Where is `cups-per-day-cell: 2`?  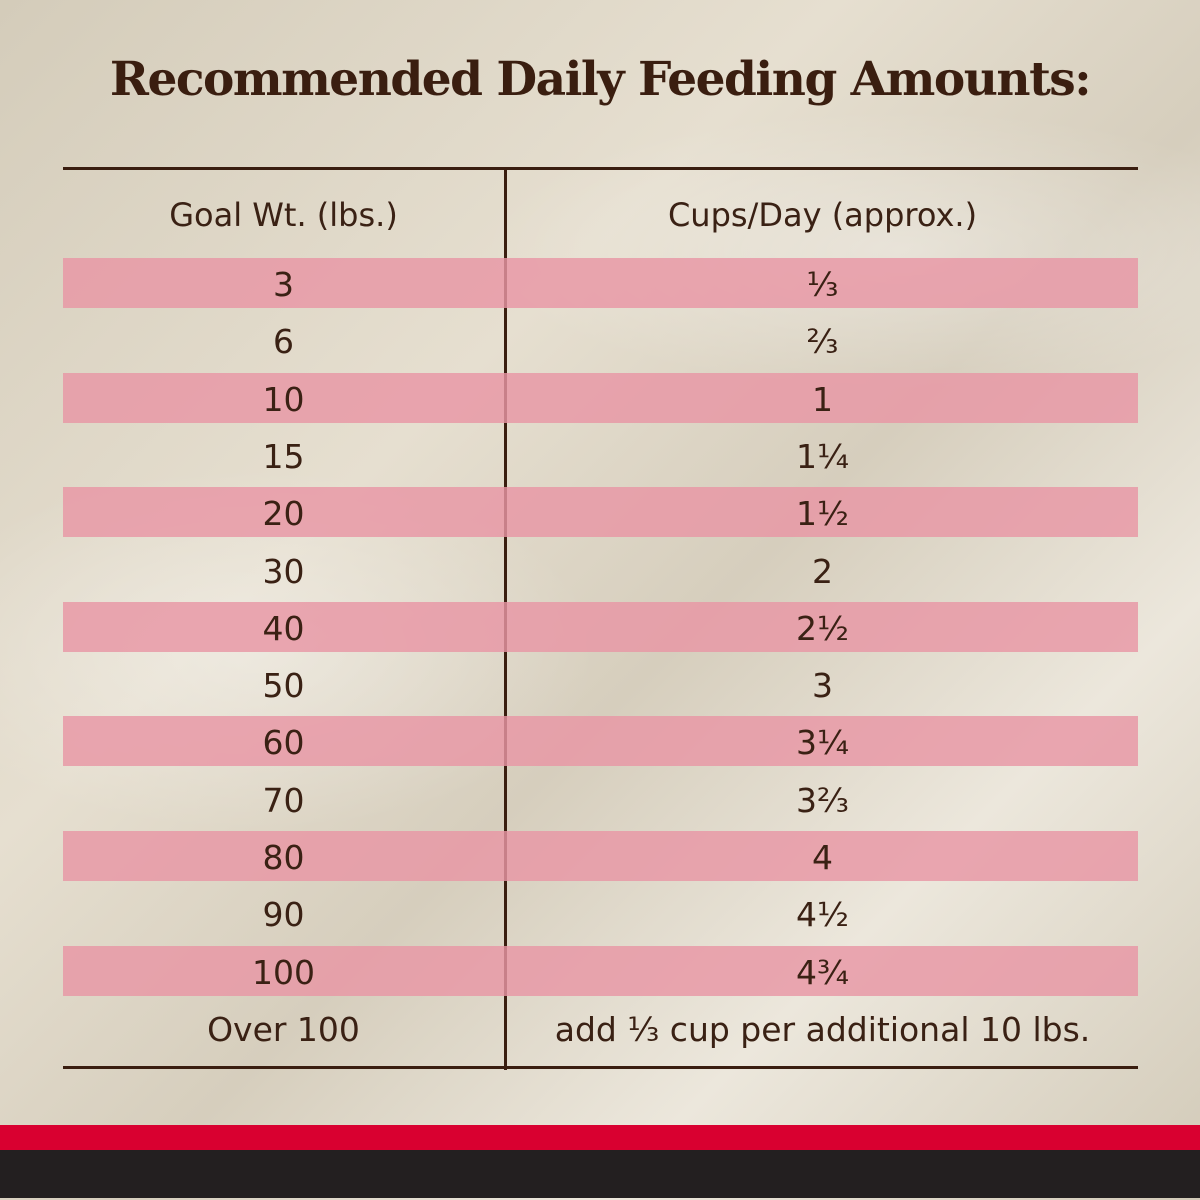
cups-per-day-cell: 2 is located at coordinates (822, 571).